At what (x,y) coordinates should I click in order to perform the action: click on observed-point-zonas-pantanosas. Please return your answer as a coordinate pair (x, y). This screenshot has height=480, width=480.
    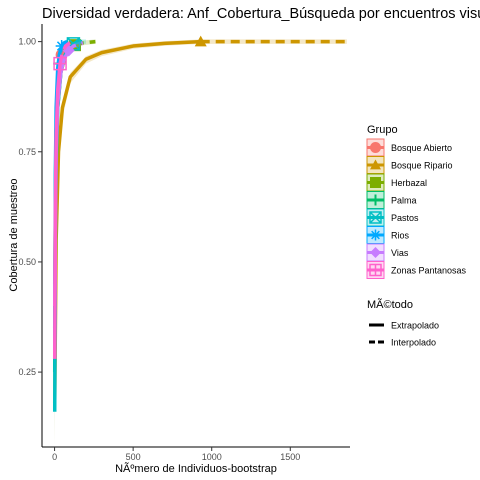
    Looking at the image, I should click on (60, 63).